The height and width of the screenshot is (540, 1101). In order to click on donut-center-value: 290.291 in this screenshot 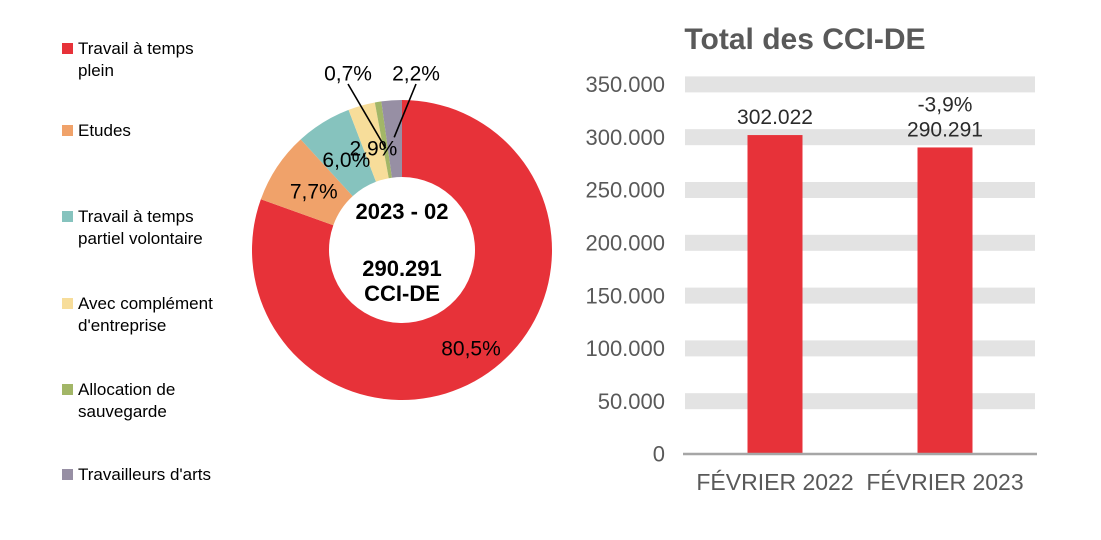, I will do `click(402, 268)`.